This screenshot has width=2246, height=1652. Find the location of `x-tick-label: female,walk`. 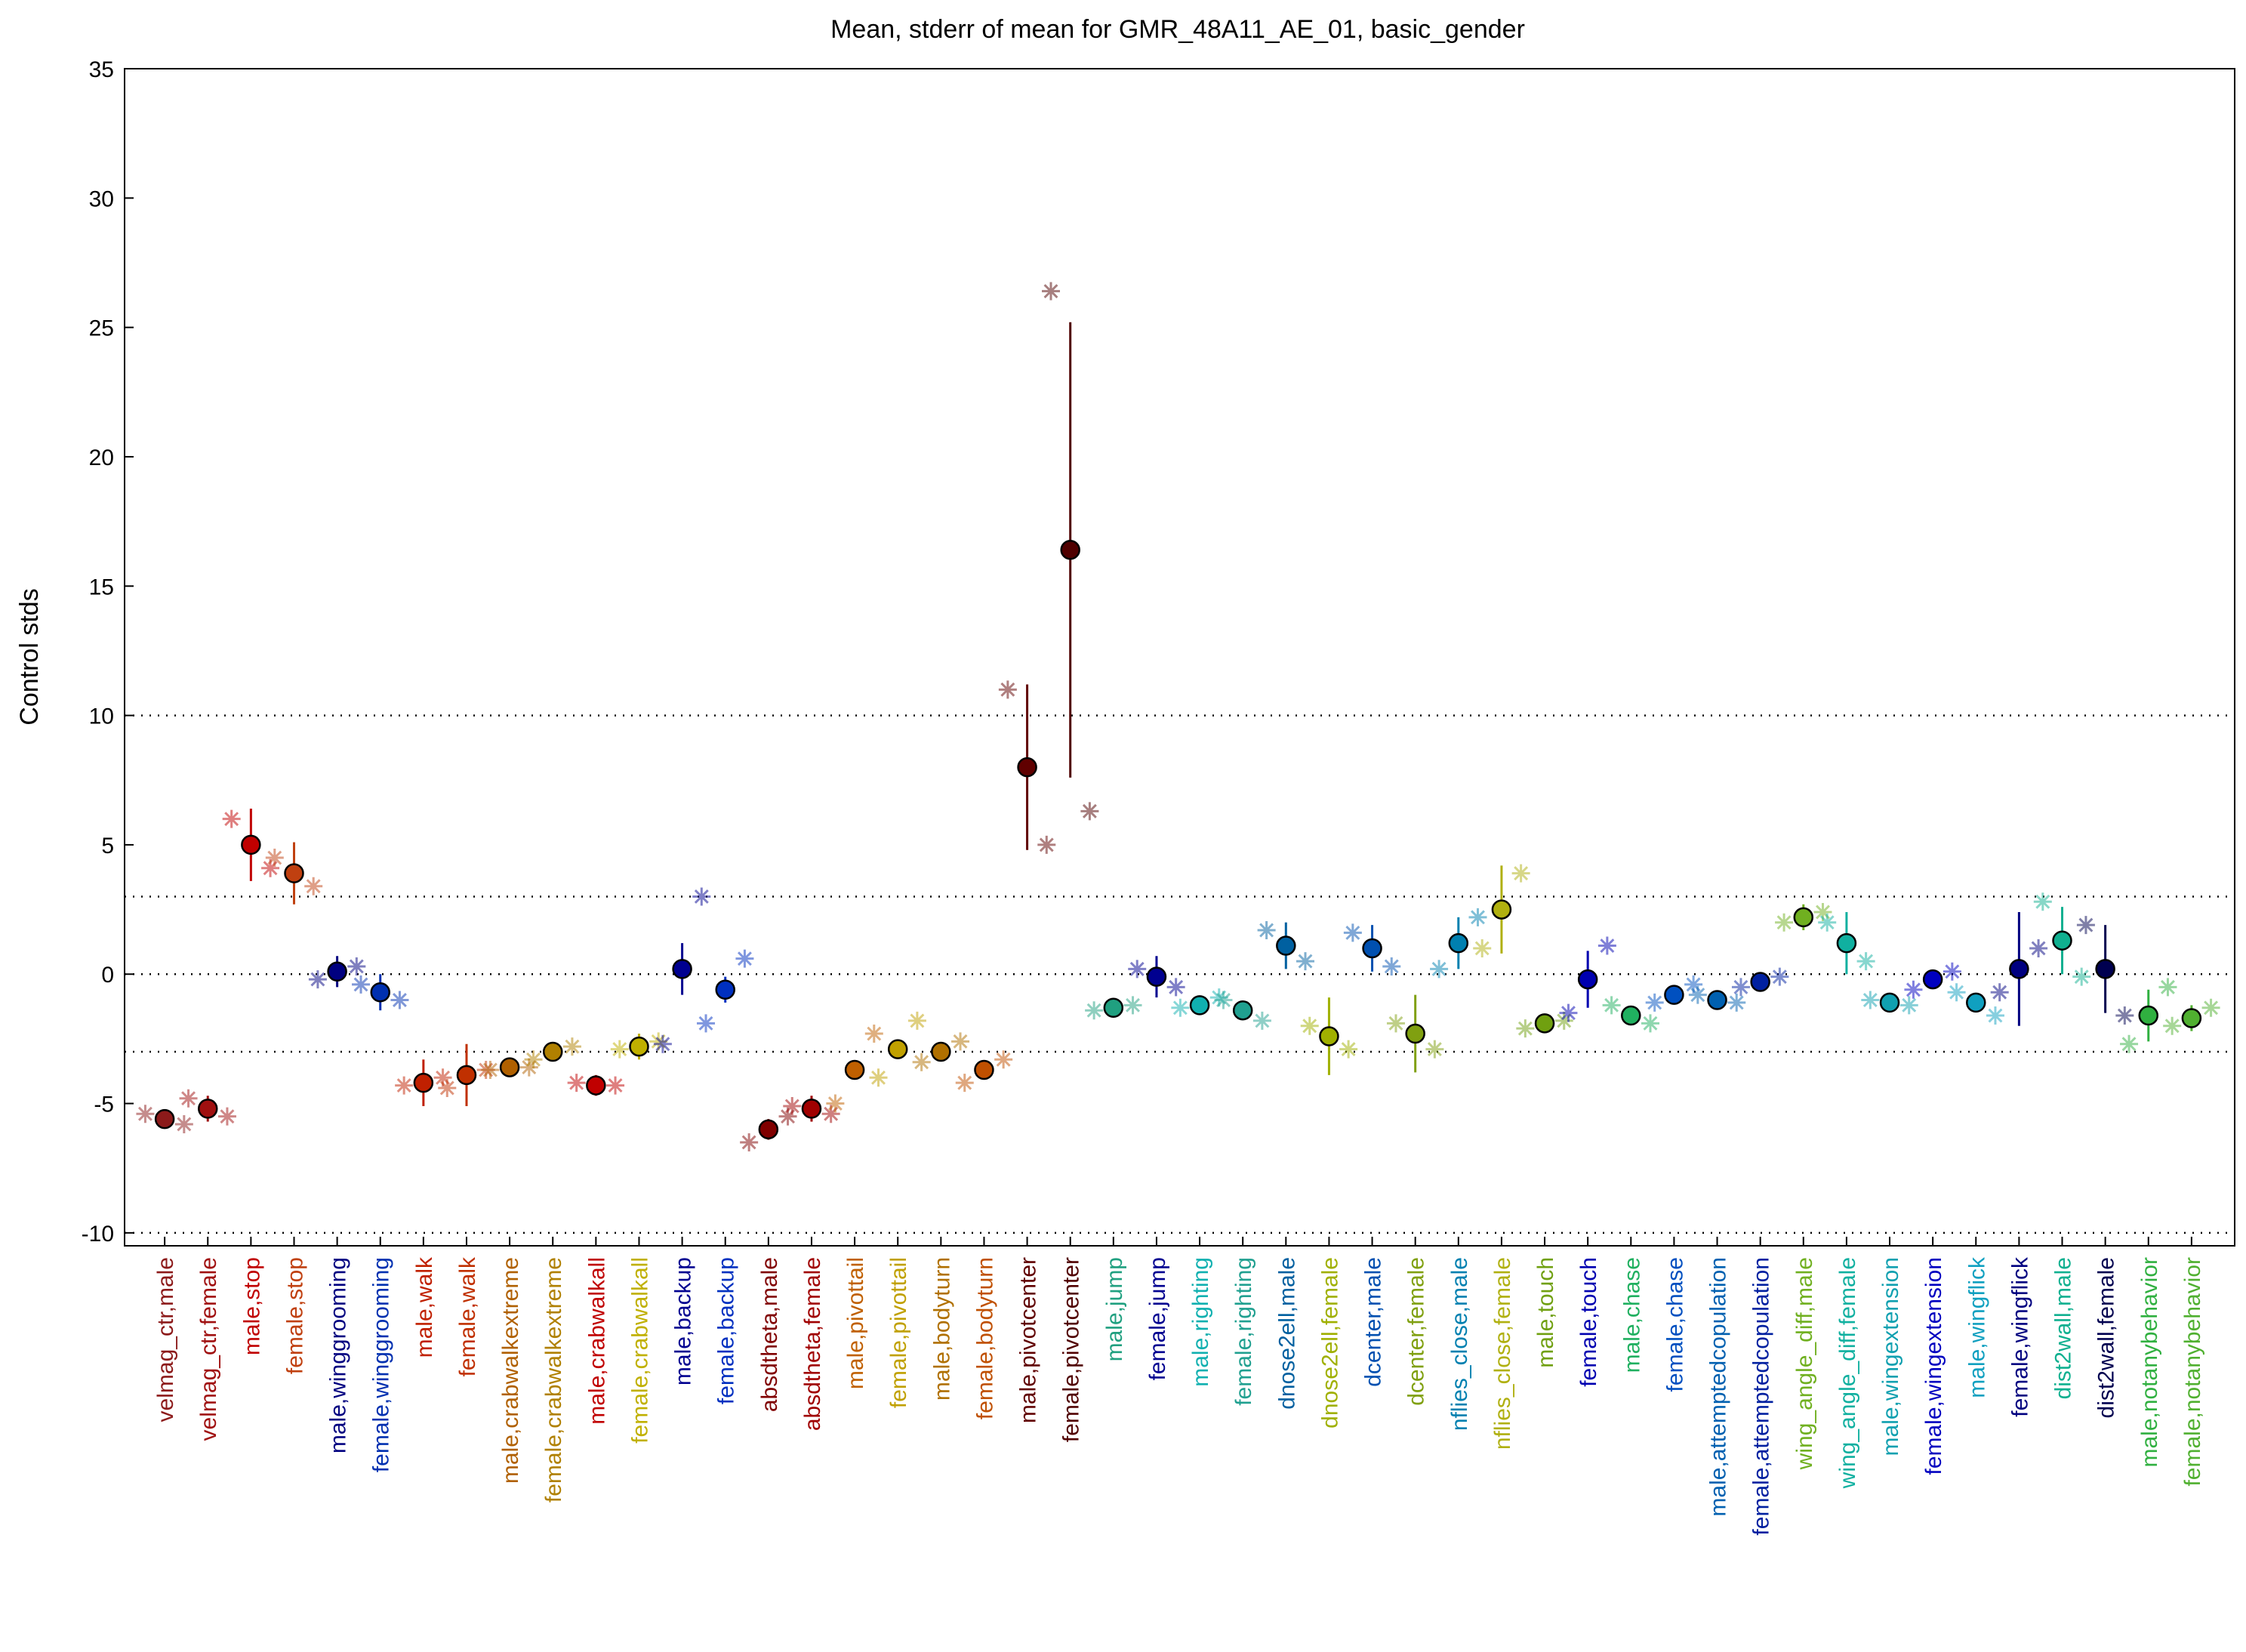

x-tick-label: female,walk is located at coordinates (467, 1316).